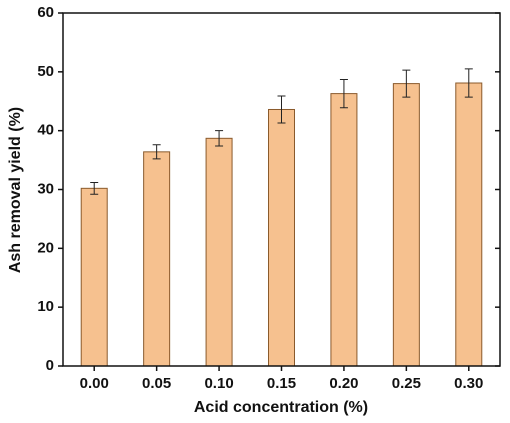 This screenshot has height=423, width=510. What do you see at coordinates (45, 130) in the screenshot?
I see `y-tick-label: 40` at bounding box center [45, 130].